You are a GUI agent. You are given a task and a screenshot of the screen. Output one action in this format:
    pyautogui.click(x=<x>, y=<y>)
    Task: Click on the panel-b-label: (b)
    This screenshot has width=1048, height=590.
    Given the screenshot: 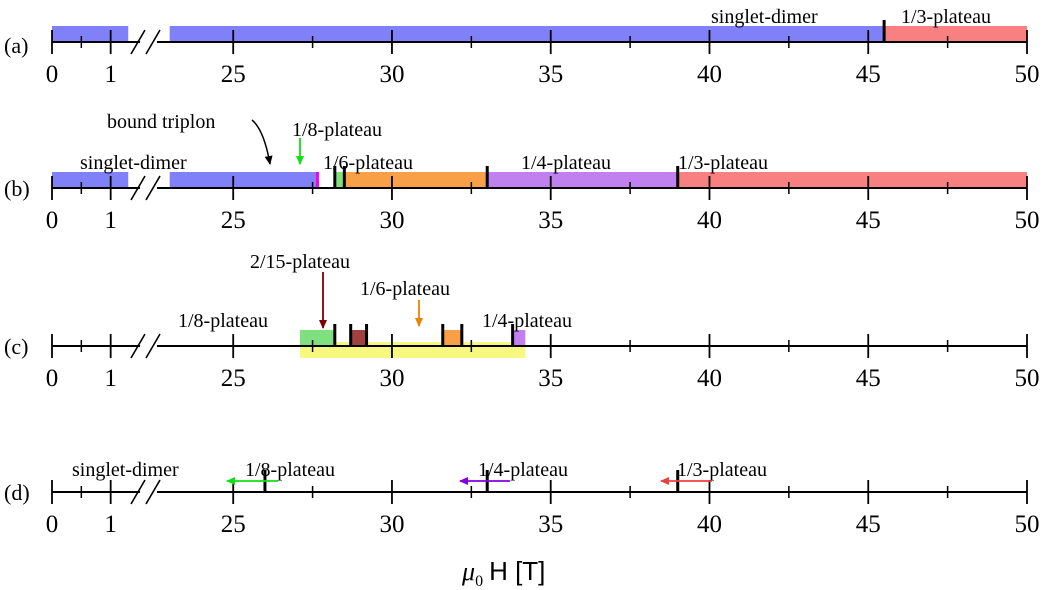 What is the action you would take?
    pyautogui.click(x=17, y=188)
    